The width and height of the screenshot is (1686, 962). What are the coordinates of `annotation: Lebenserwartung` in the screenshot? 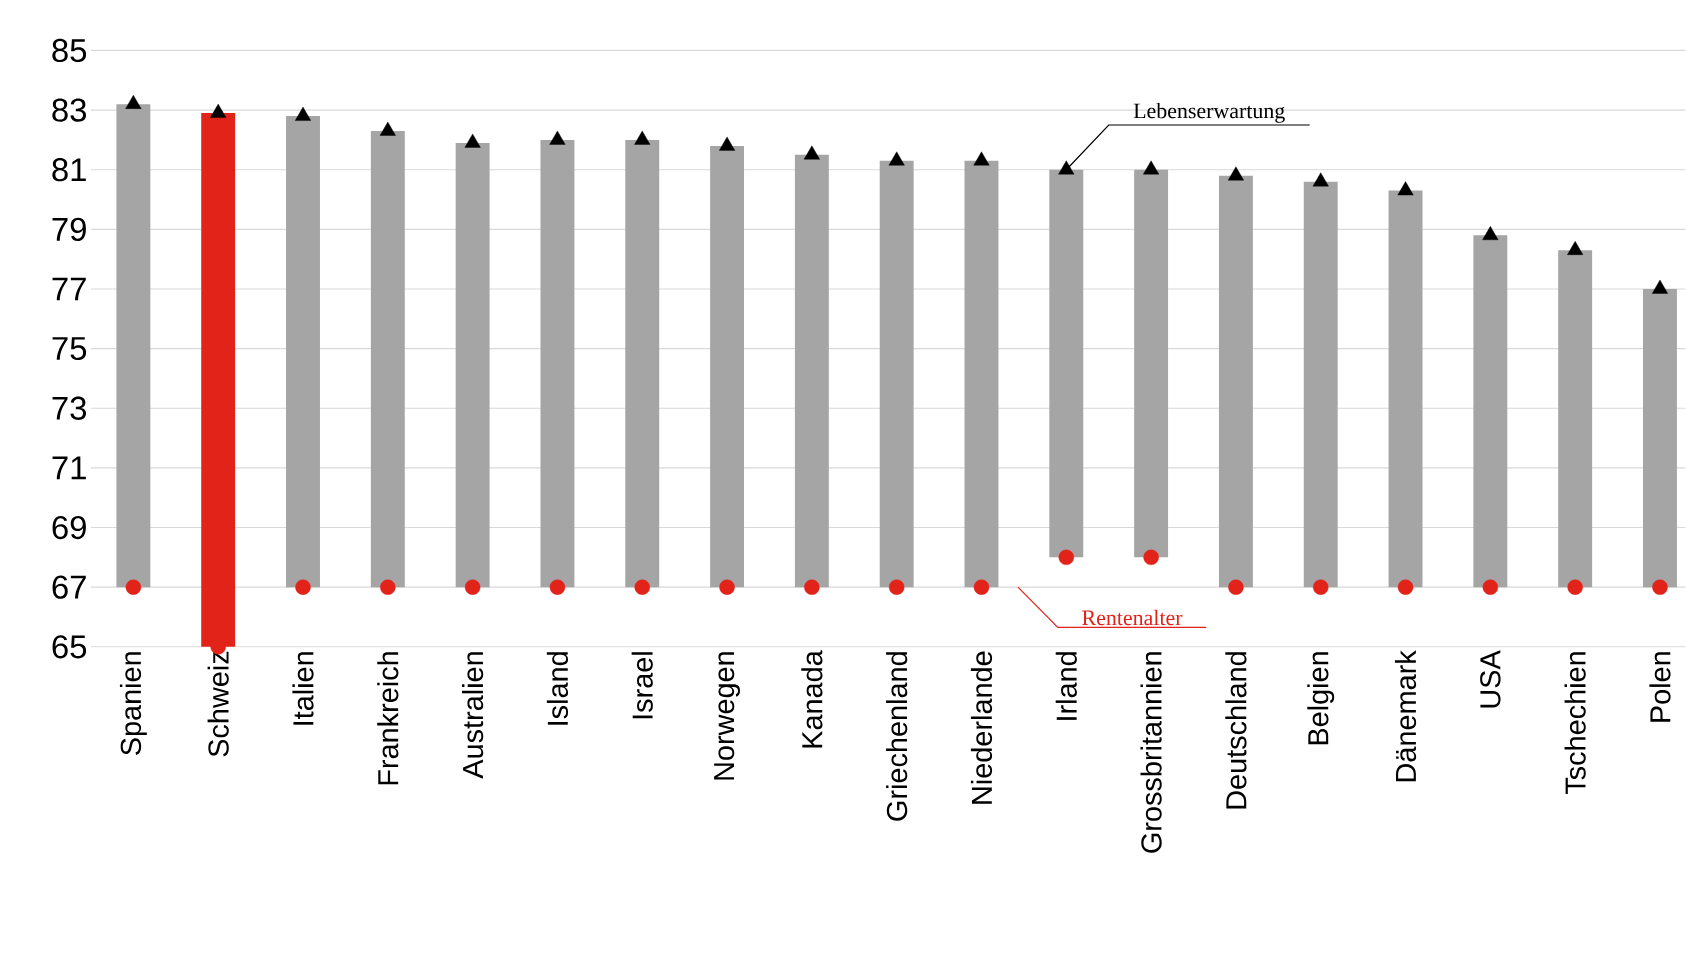 It's located at (1209, 113).